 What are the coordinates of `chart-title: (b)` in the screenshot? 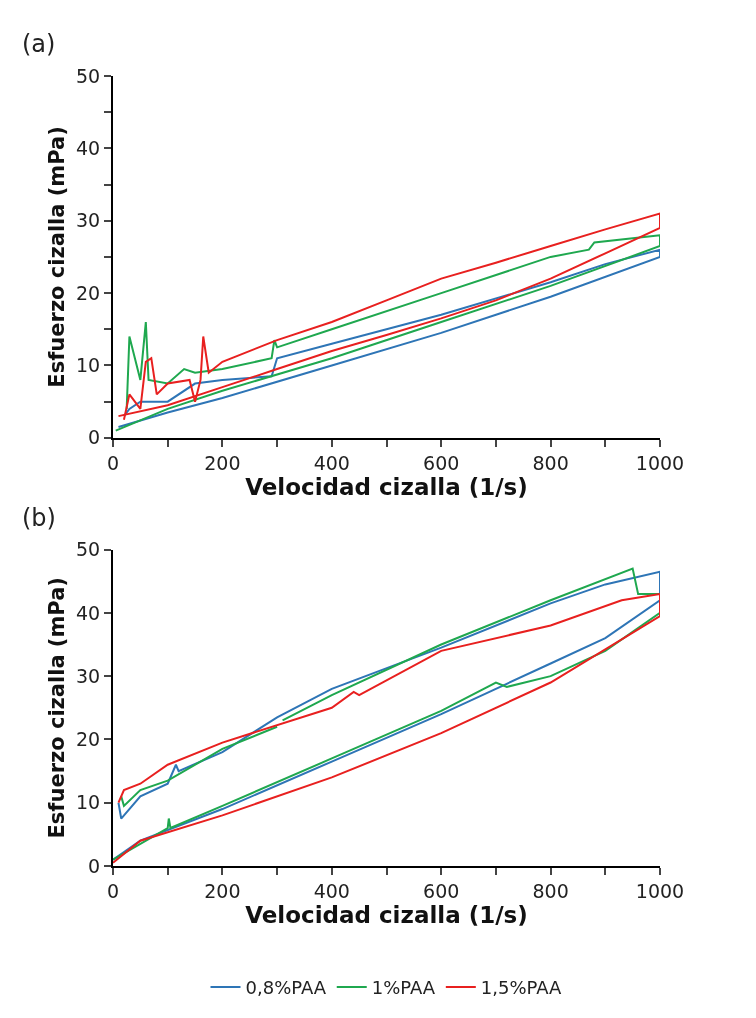 It's located at (39, 518).